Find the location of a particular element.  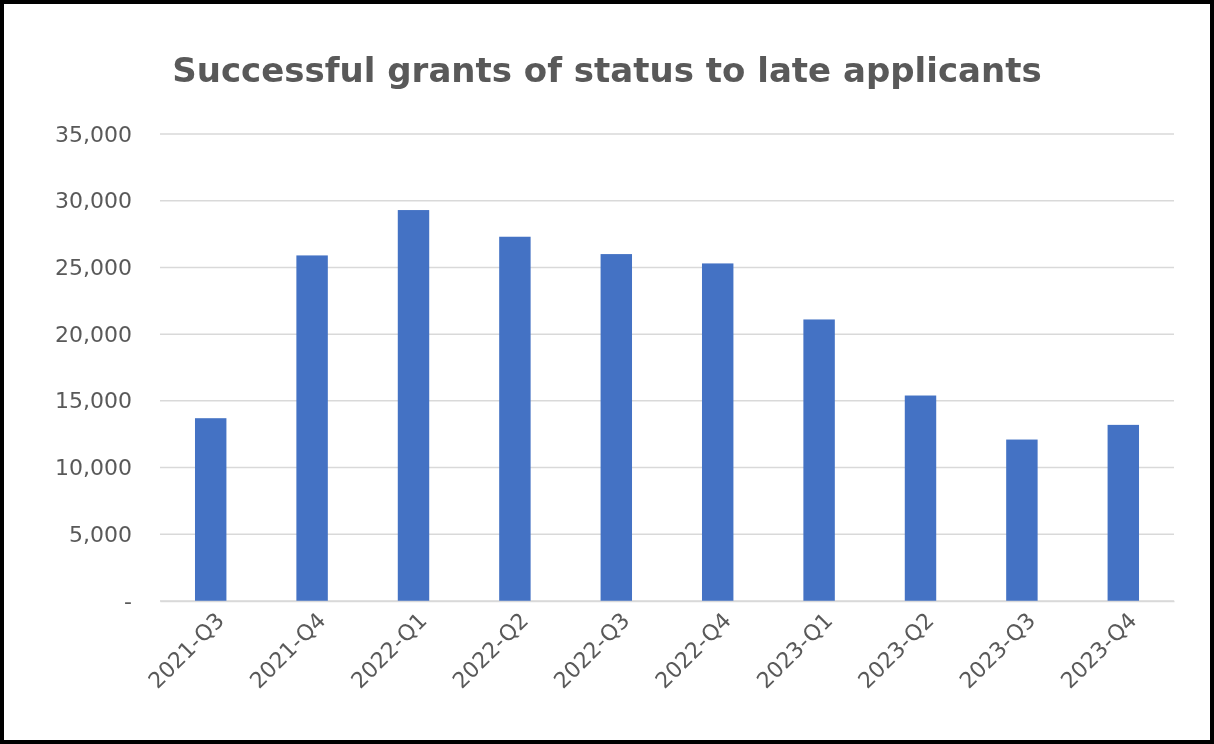

y-tick-label: 30,000 is located at coordinates (93, 201).